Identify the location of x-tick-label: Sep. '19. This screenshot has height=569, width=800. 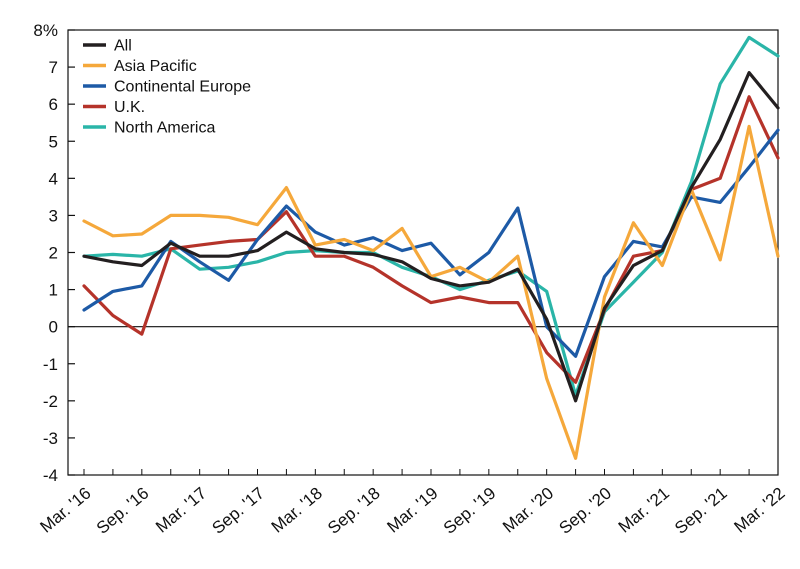
(470, 511).